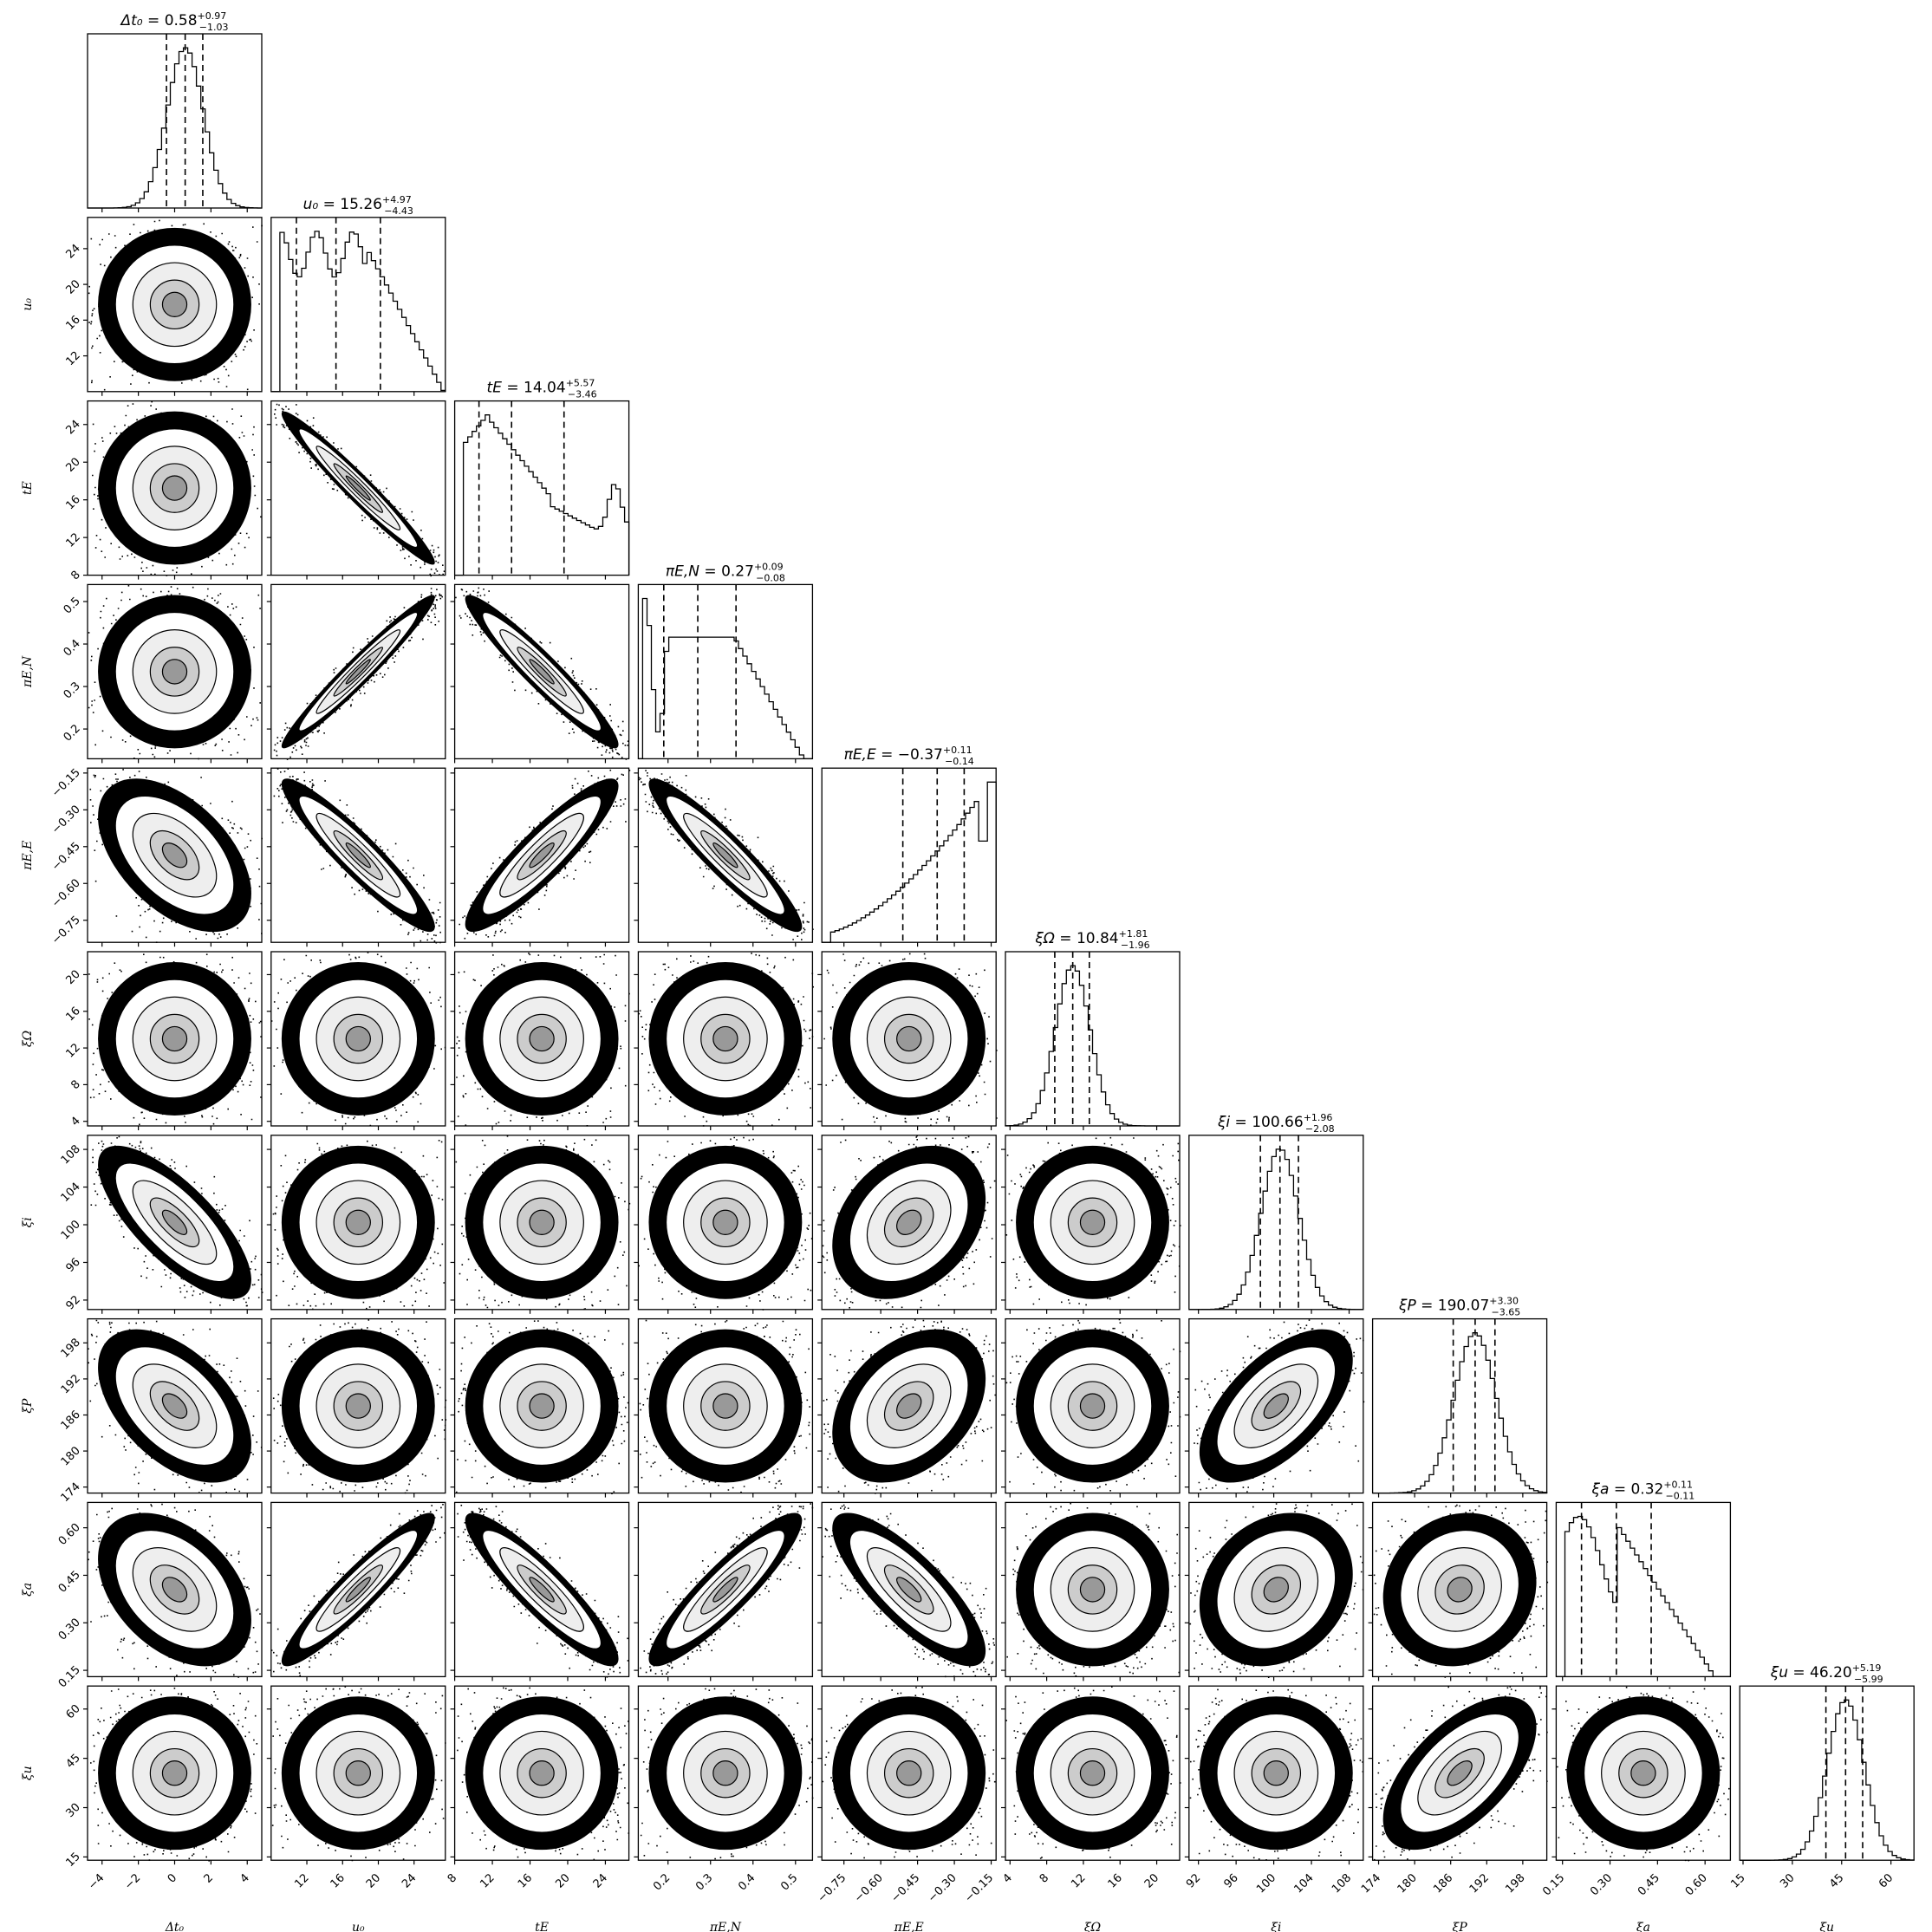 The image size is (1932, 1932). I want to click on title-9: ξu = 46.20+5.19 −5.99, so click(1826, 1673).